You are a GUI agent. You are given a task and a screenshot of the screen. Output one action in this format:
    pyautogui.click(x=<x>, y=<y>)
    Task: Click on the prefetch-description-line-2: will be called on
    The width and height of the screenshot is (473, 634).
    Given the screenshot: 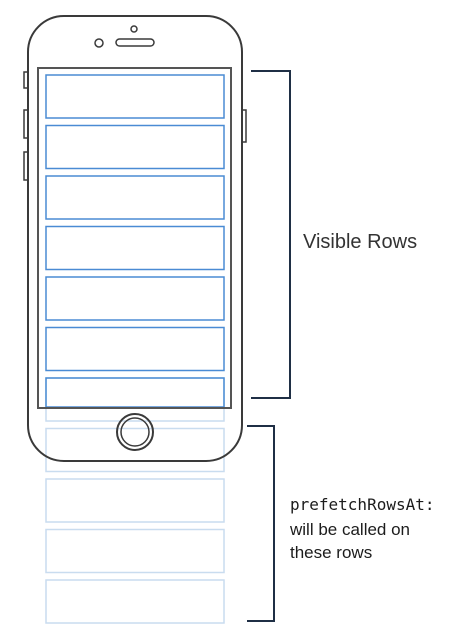 What is the action you would take?
    pyautogui.click(x=349, y=529)
    